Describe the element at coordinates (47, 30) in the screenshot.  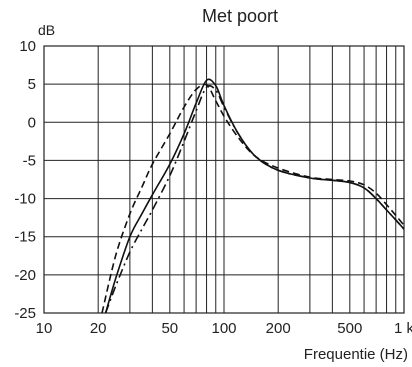
I see `y-axis-label: dB` at that location.